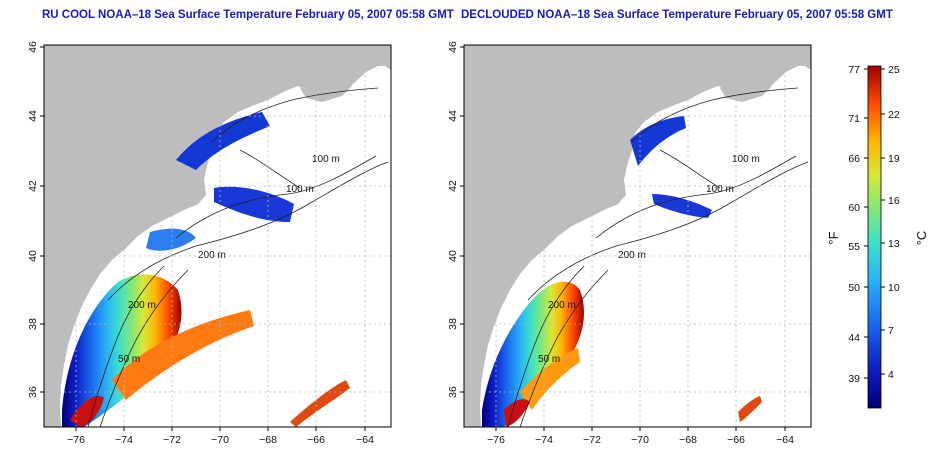 This screenshot has width=950, height=475. What do you see at coordinates (874, 237) in the screenshot?
I see `colorbar-gradient` at bounding box center [874, 237].